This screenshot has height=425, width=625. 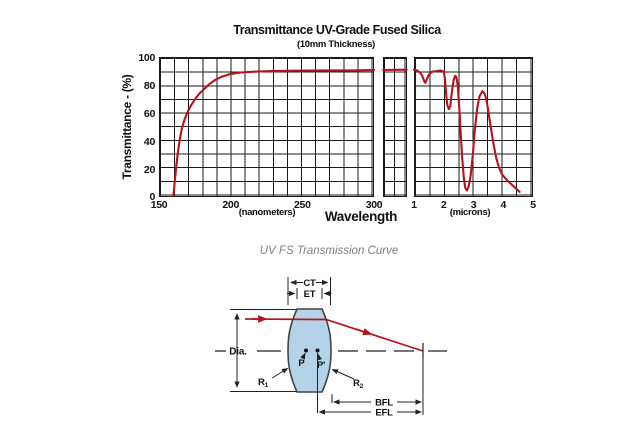 I want to click on y-tick-0: 0, so click(x=152, y=196).